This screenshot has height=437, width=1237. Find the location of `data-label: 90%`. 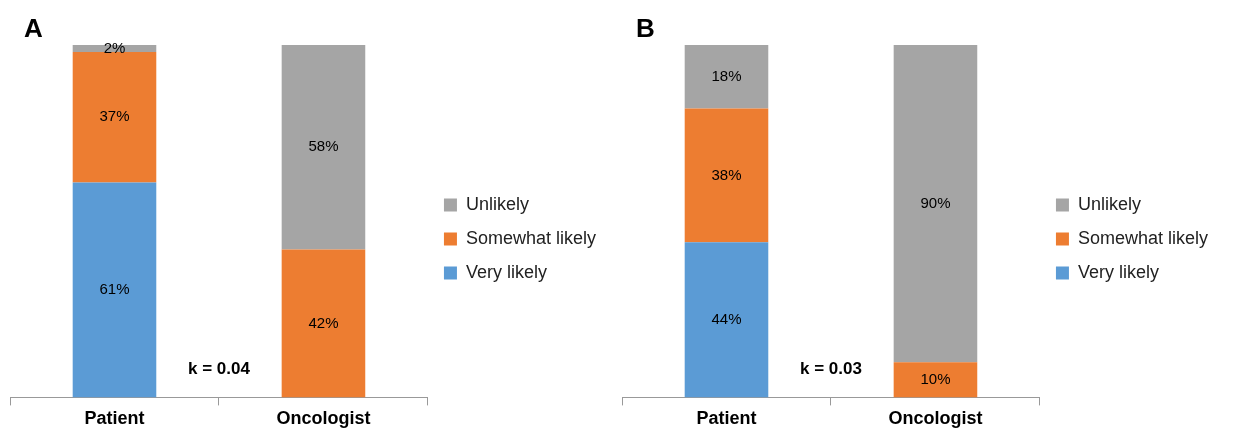

data-label: 90% is located at coordinates (935, 202).